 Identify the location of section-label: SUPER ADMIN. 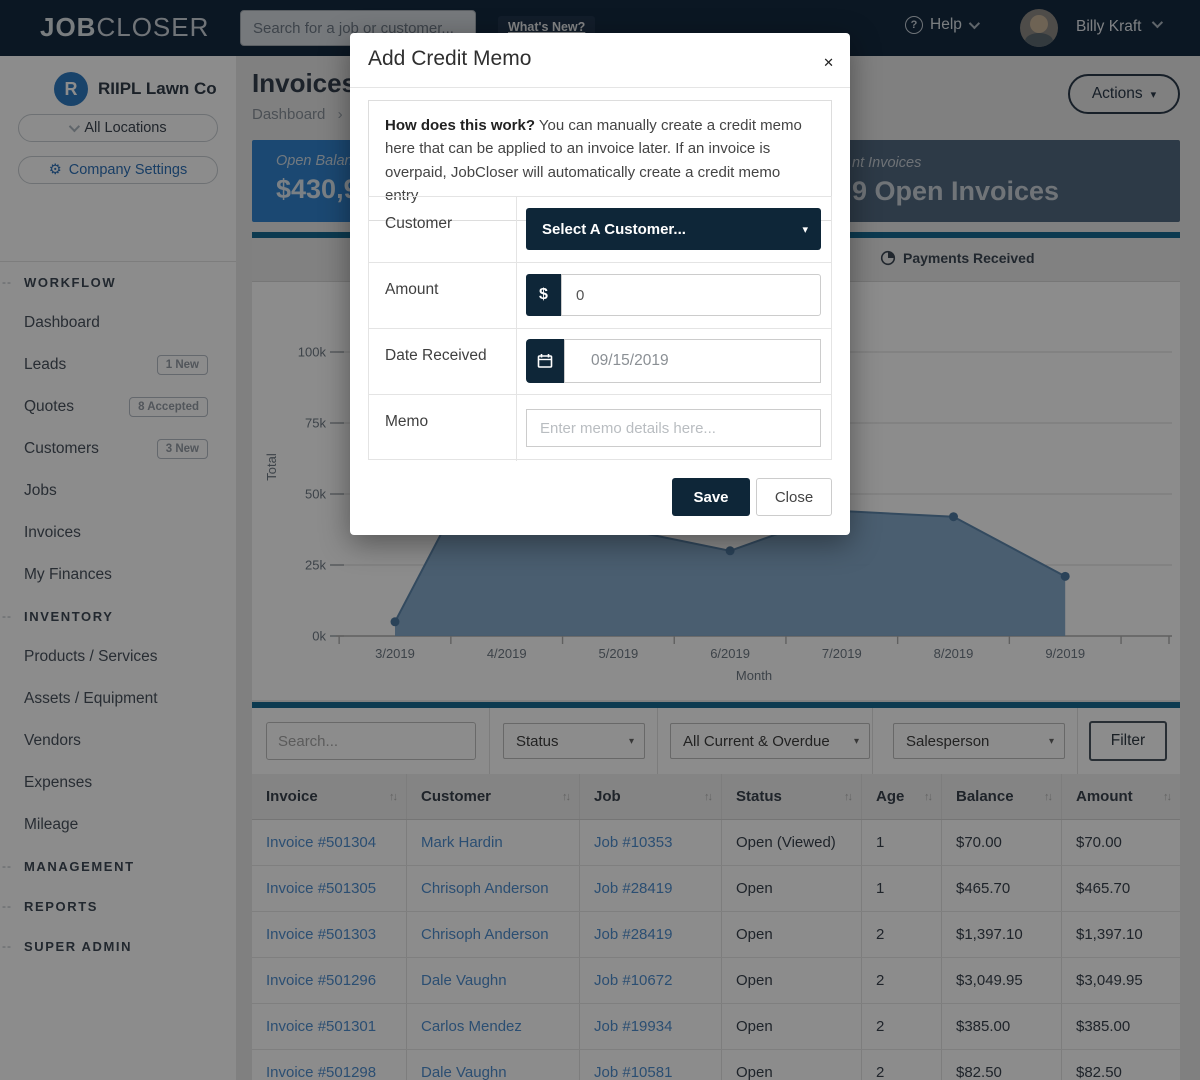
(78, 946).